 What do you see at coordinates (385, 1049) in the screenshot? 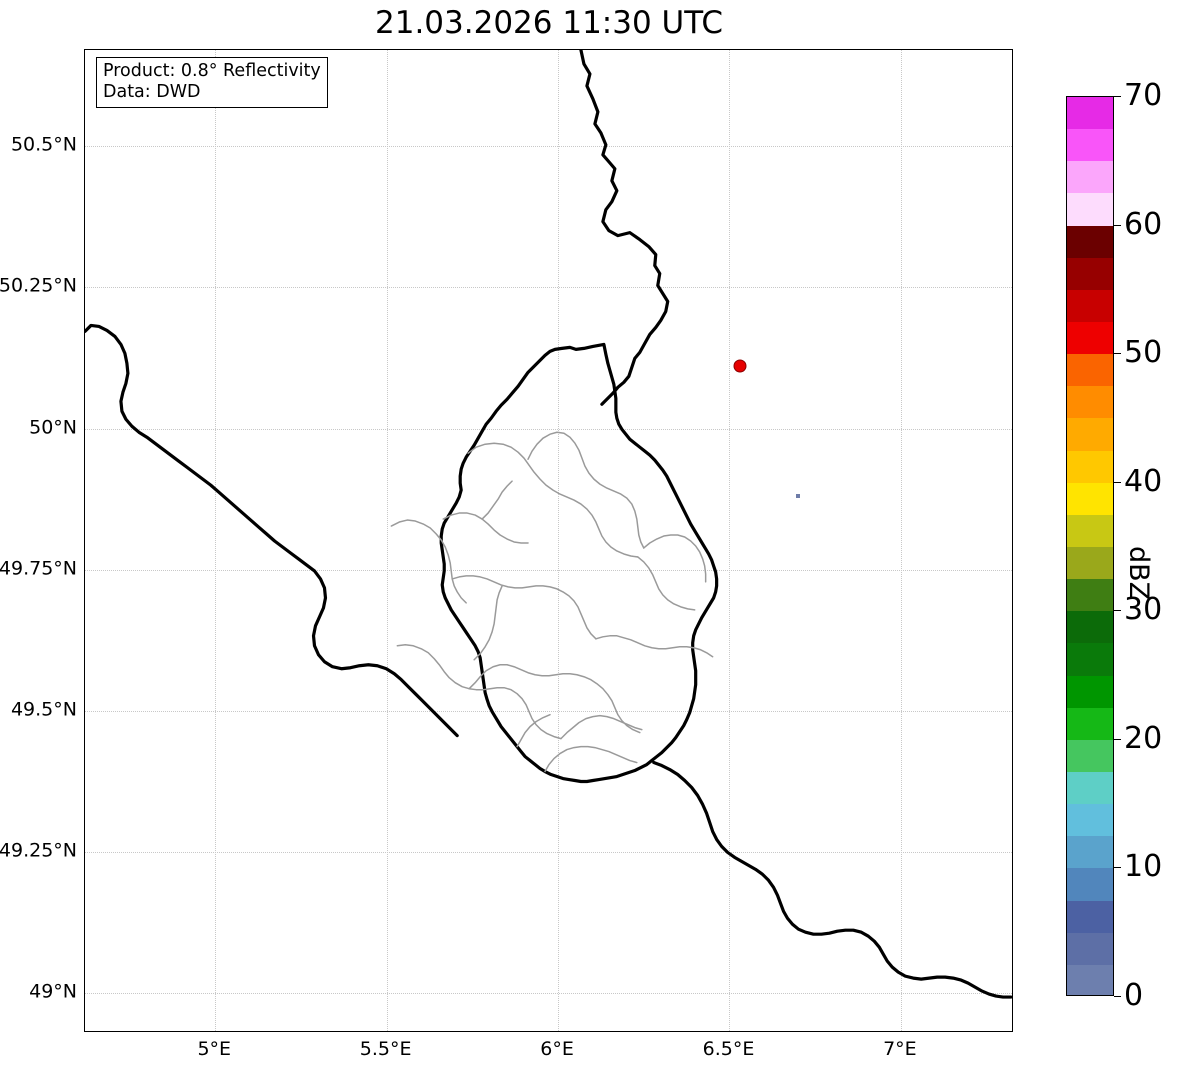
I see `x-tick-label: 5.5°E` at bounding box center [385, 1049].